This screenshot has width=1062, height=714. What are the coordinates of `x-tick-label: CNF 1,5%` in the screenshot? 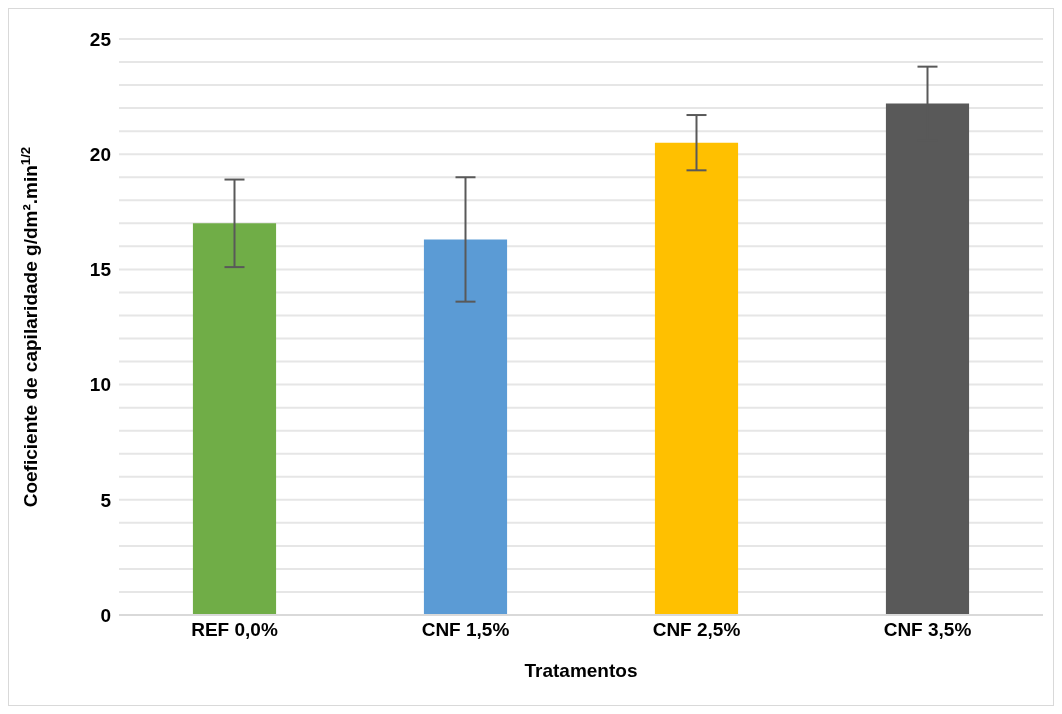 It's located at (465, 630).